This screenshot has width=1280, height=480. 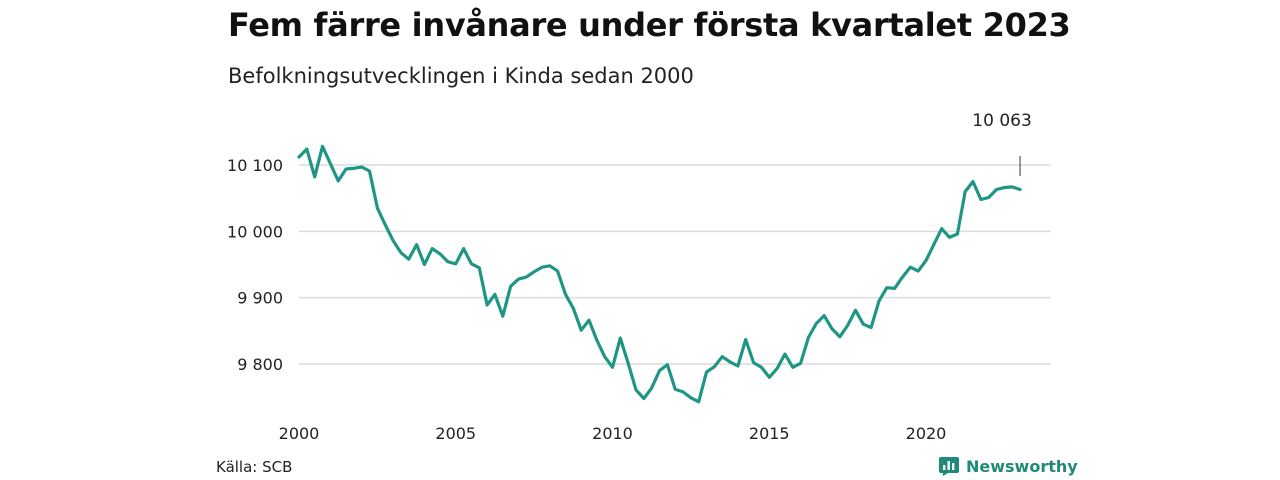 I want to click on x-tick-label: 2000, so click(x=299, y=433).